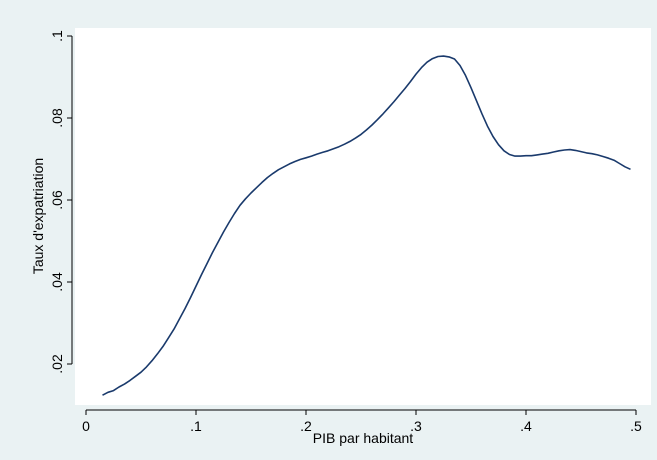  I want to click on y-tick-label: .06, so click(57, 200).